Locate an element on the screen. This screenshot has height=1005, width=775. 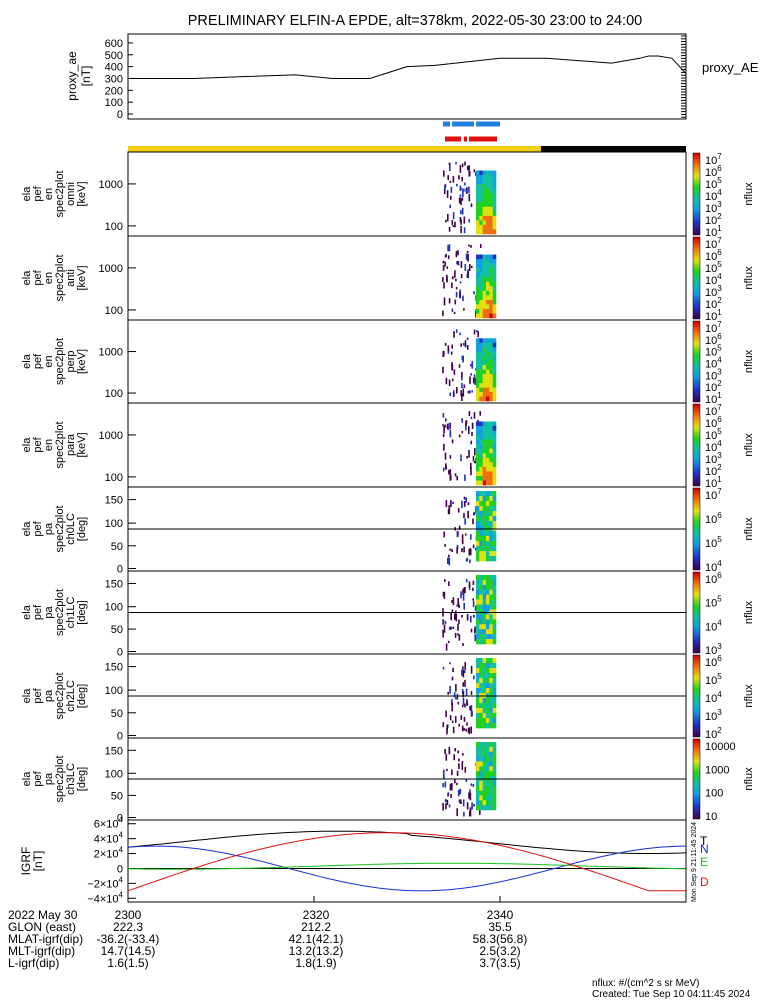
colorbar-zlabel: nflux is located at coordinates (749, 278).